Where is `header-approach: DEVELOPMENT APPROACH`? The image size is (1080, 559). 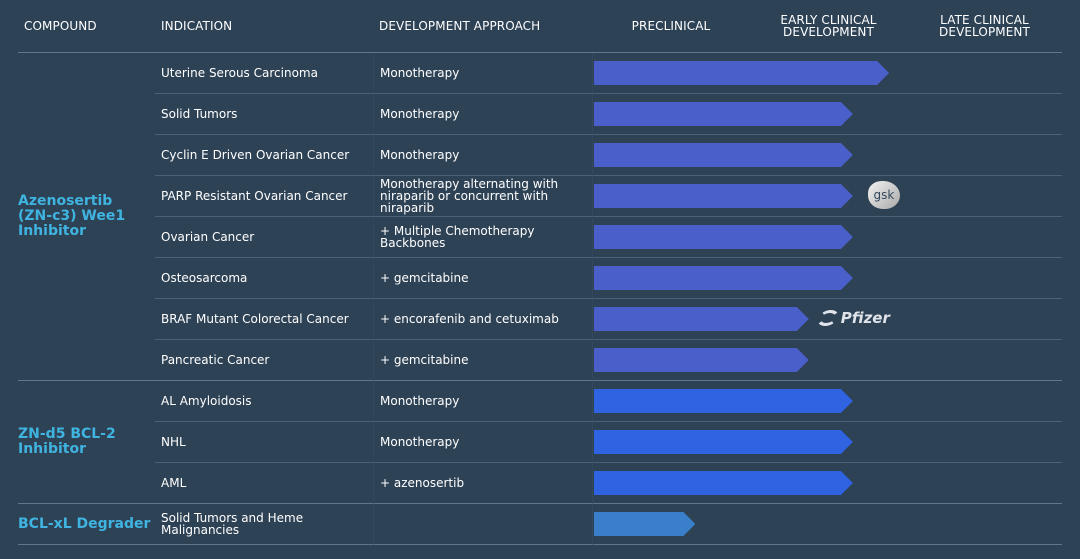
header-approach: DEVELOPMENT APPROACH is located at coordinates (482, 26).